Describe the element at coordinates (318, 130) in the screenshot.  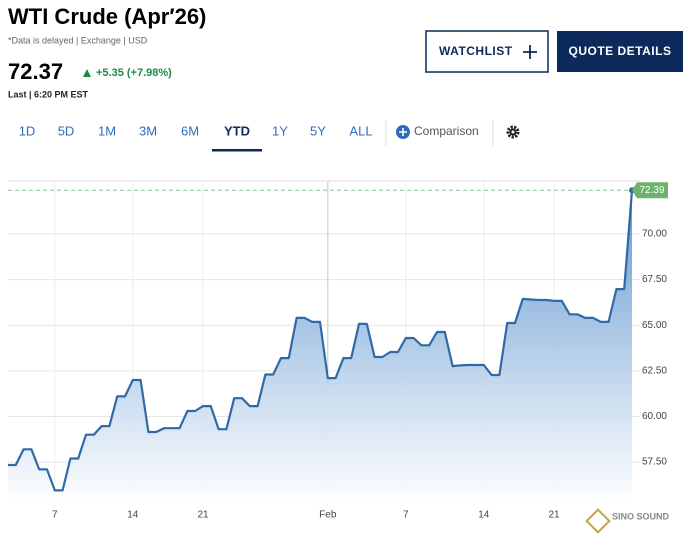
I see `range-tab: 5Y` at that location.